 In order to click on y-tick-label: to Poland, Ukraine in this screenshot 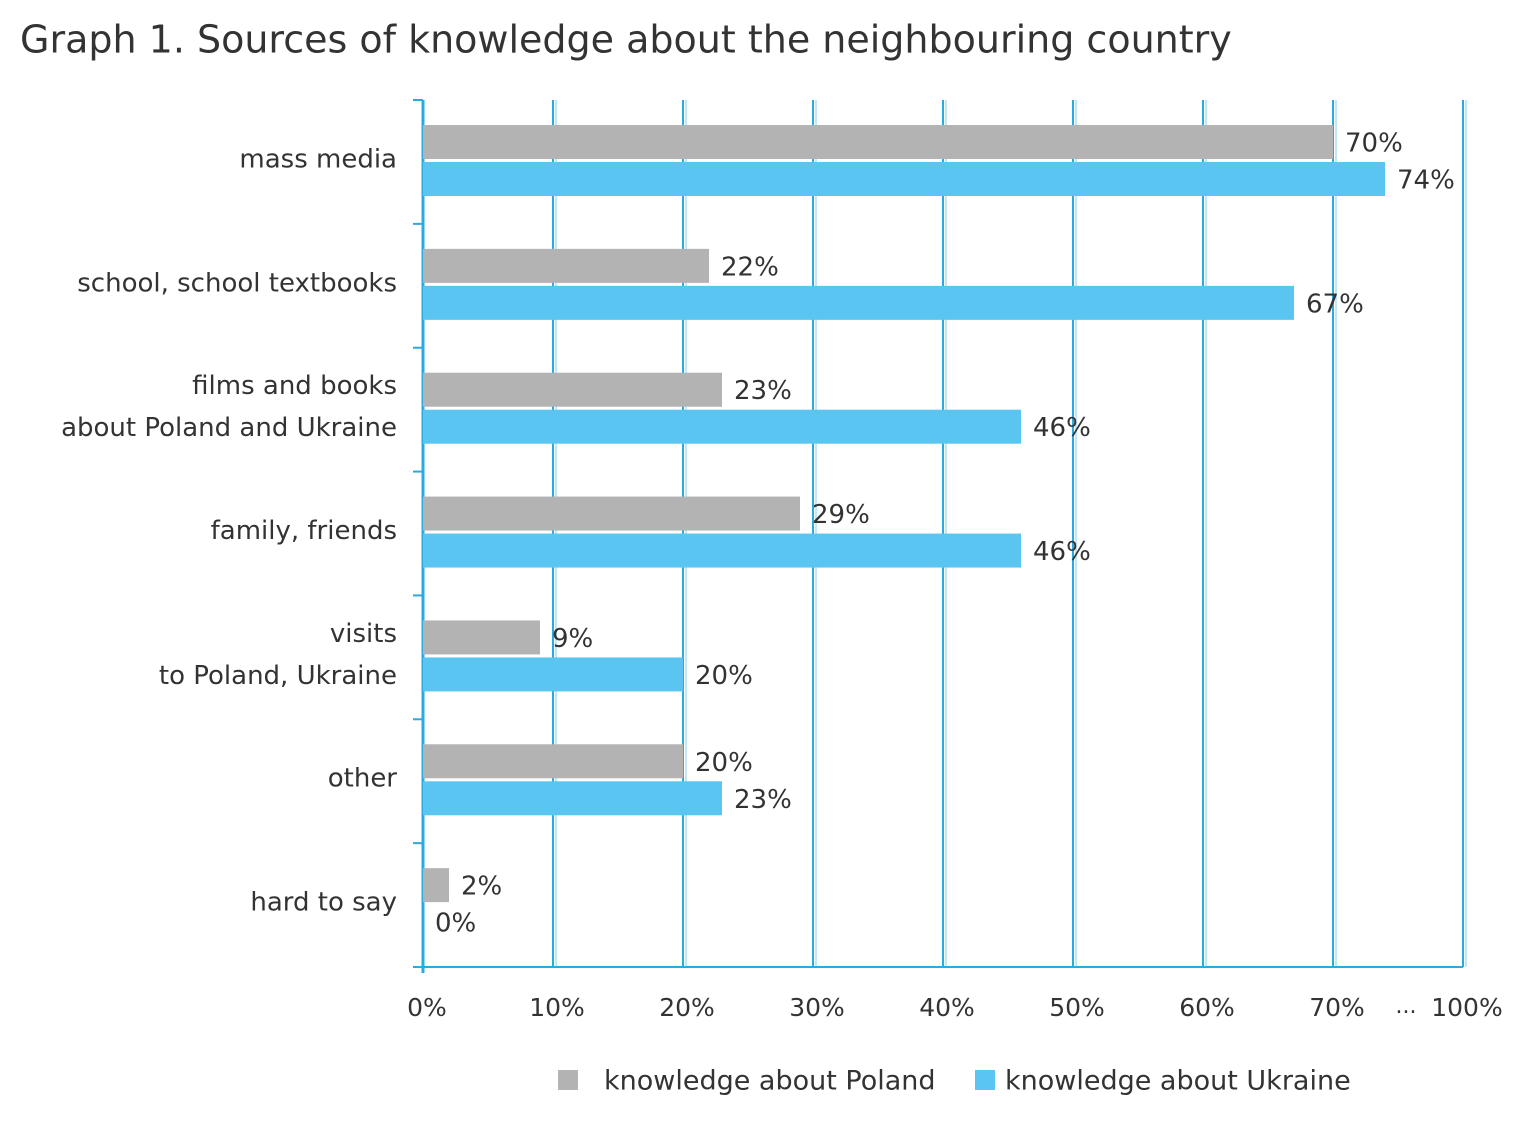, I will do `click(278, 676)`.